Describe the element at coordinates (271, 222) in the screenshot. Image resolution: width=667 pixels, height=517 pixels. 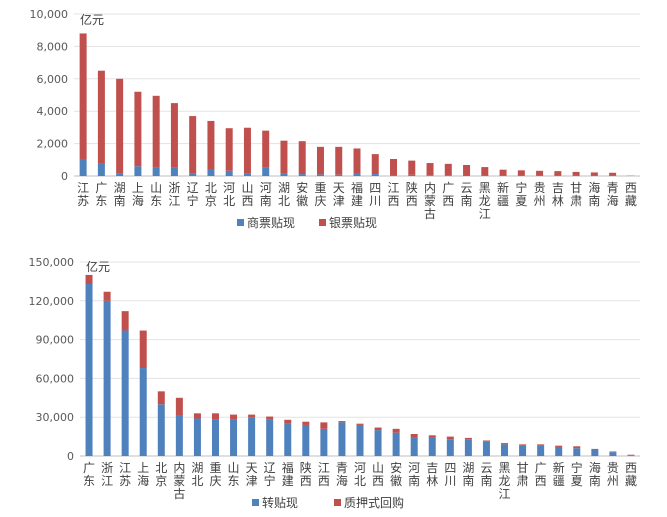
I see `legend-label: 商票贴现` at that location.